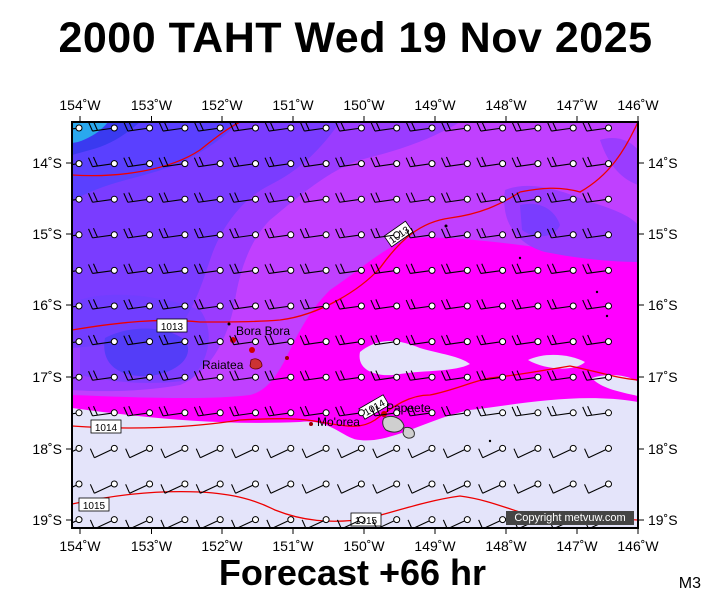 The height and width of the screenshot is (600, 711). I want to click on x-tick-label-top: 148˚W, so click(506, 105).